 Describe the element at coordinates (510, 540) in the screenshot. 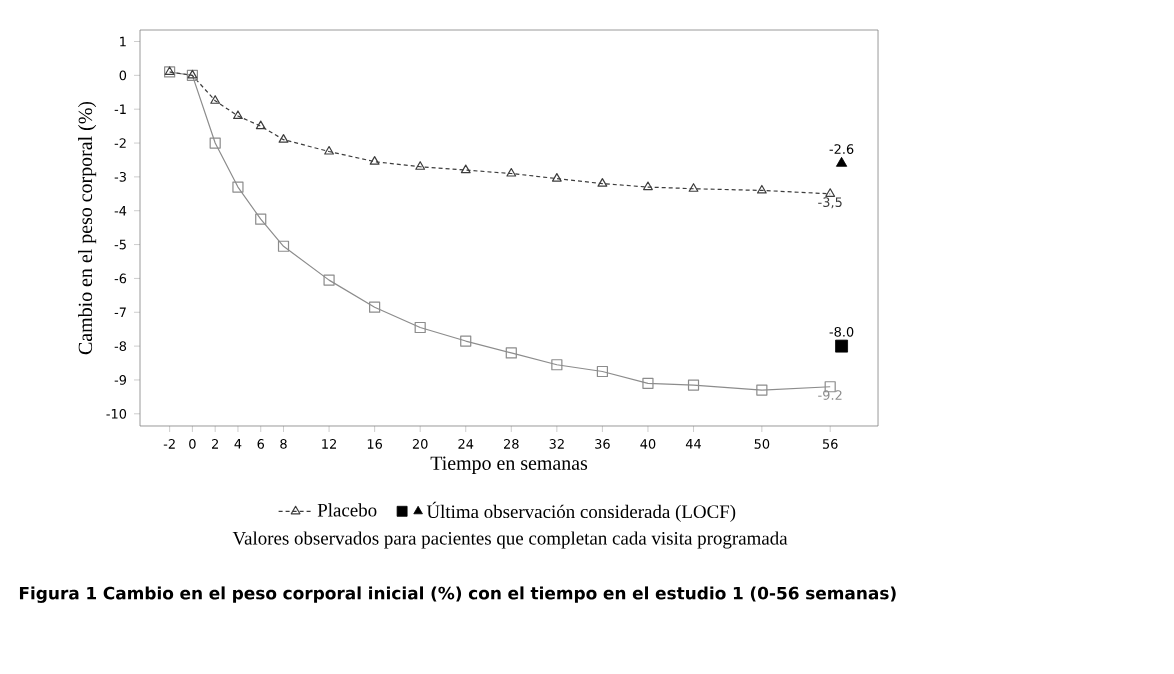

I see `text: Valores observados para pacientes que completan cada visita programada` at that location.